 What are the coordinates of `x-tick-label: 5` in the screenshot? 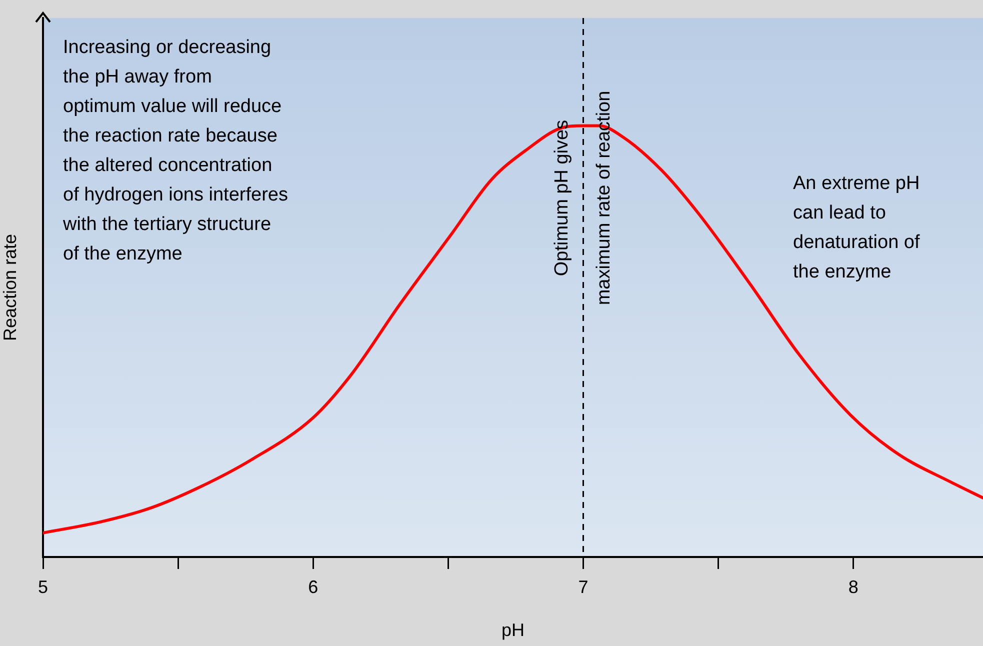 It's located at (43, 586).